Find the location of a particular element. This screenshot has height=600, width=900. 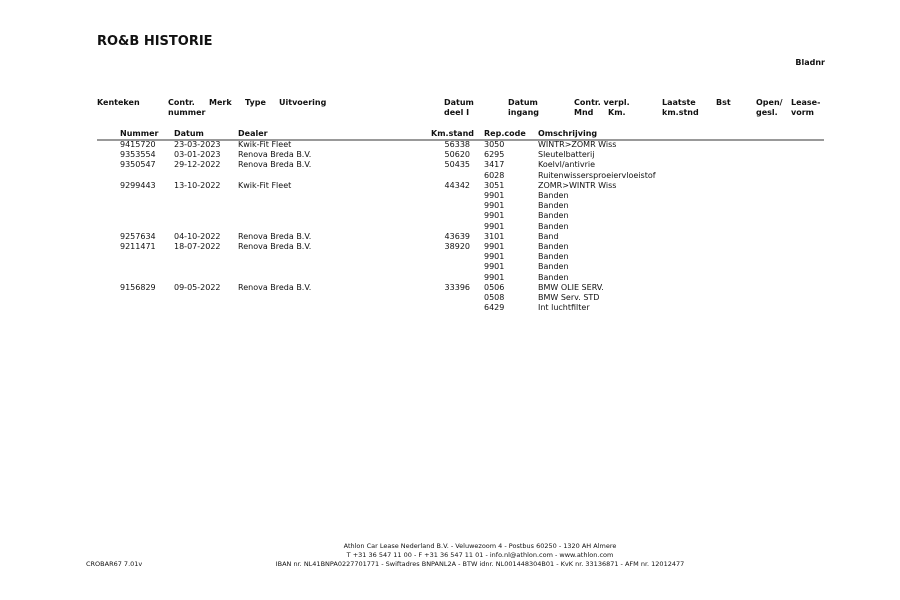

cell-nummer: 9299443 is located at coordinates (138, 185).